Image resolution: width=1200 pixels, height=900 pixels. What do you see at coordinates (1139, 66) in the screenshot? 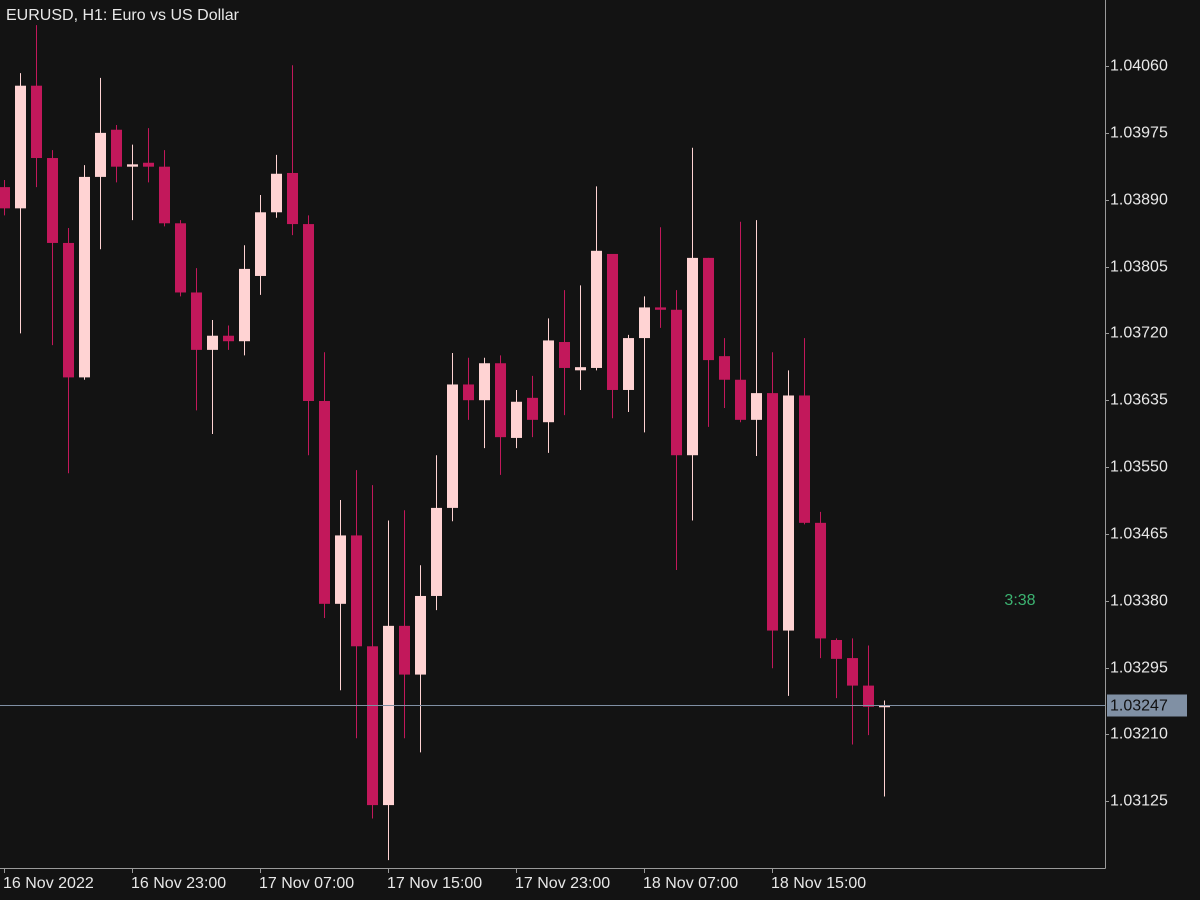
I see `y-tick-label: 1.04060` at bounding box center [1139, 66].